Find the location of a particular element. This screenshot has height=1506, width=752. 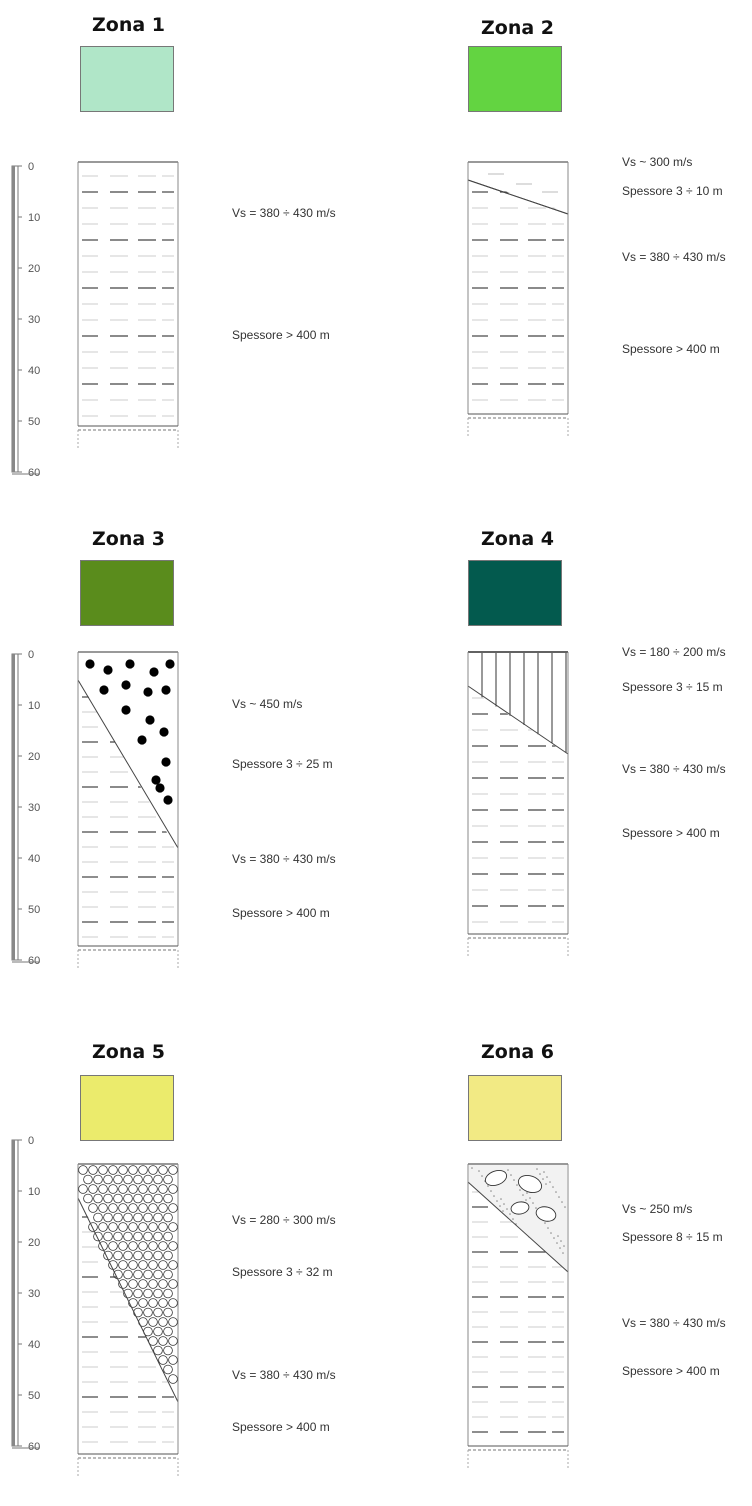

zone-title: Zona 5 is located at coordinates (128, 1052).